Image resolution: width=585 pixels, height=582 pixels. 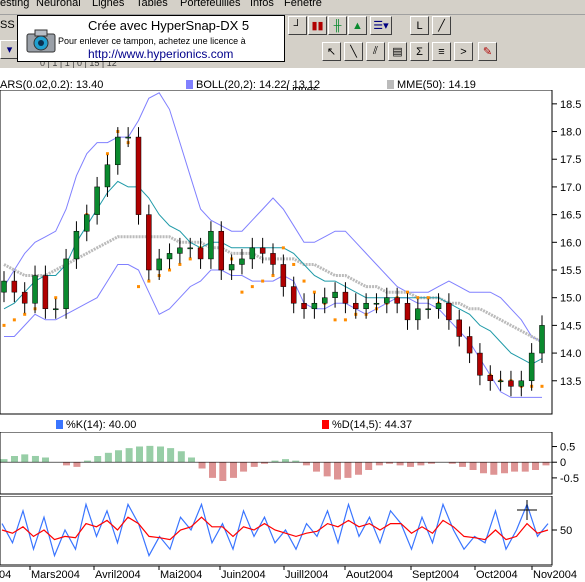 I want to click on price-y-tick-label: 17.5, so click(x=570, y=160).